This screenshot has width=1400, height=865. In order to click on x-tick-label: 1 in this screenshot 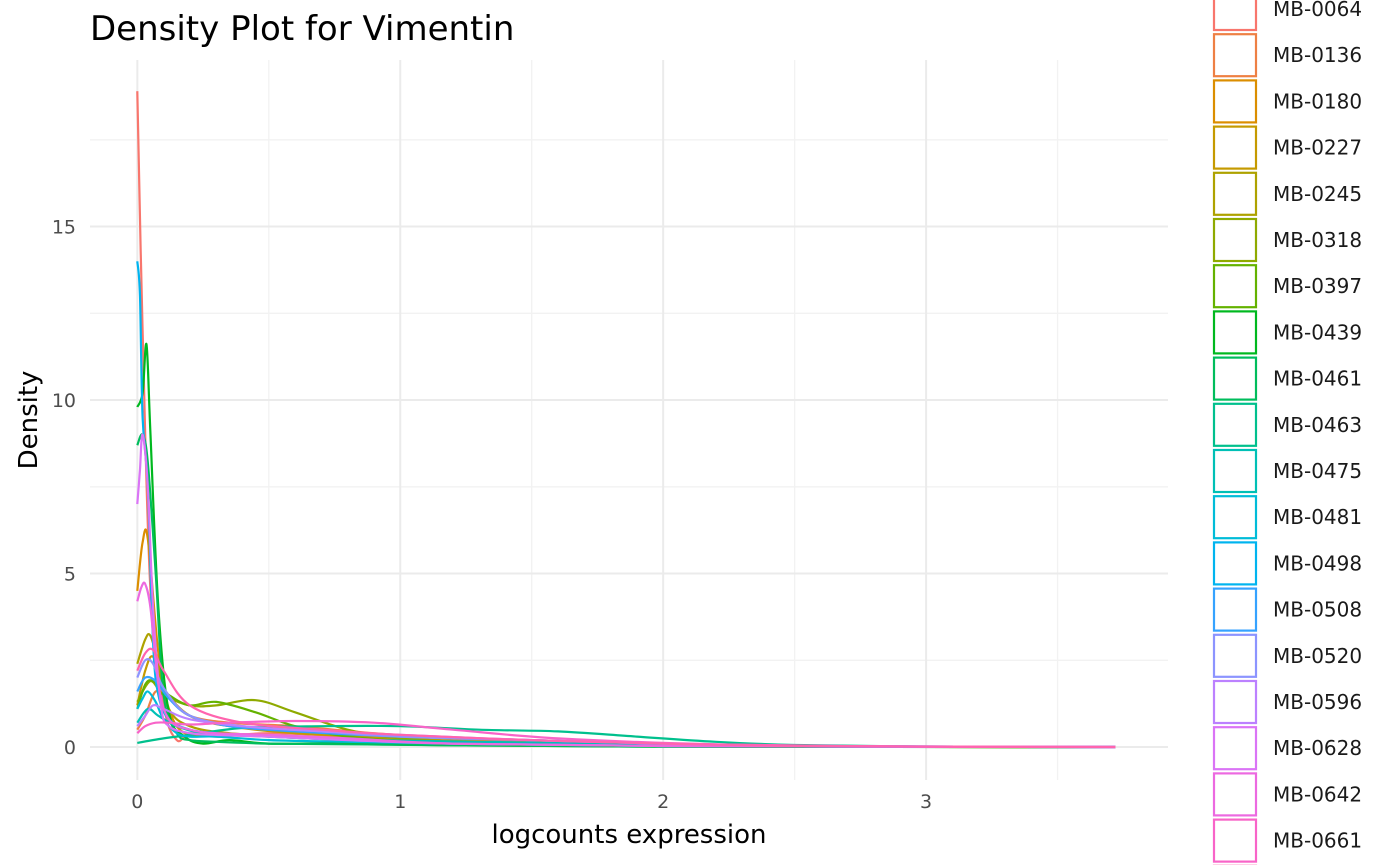, I will do `click(400, 802)`.